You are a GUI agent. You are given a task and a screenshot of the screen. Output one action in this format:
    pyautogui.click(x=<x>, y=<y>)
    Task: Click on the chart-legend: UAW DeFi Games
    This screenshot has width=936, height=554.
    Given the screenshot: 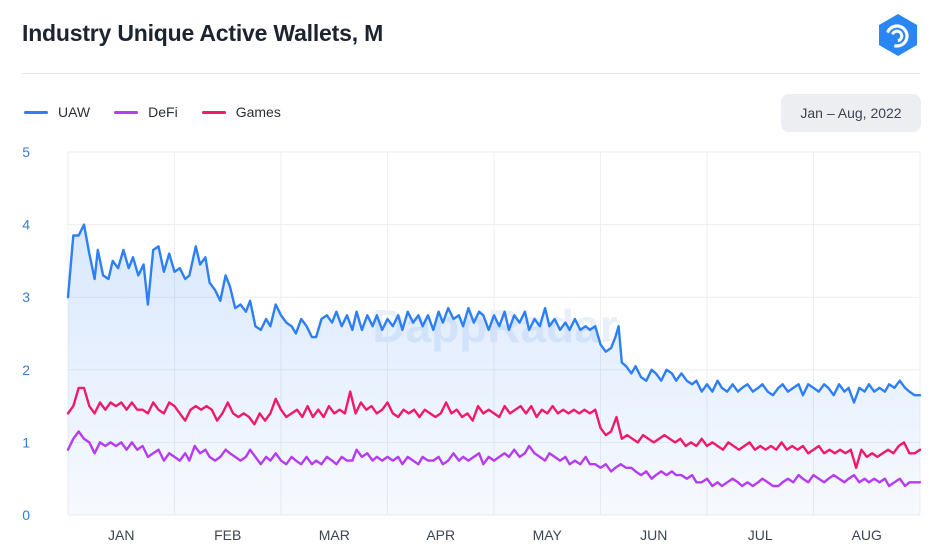 What is the action you would take?
    pyautogui.click(x=164, y=112)
    